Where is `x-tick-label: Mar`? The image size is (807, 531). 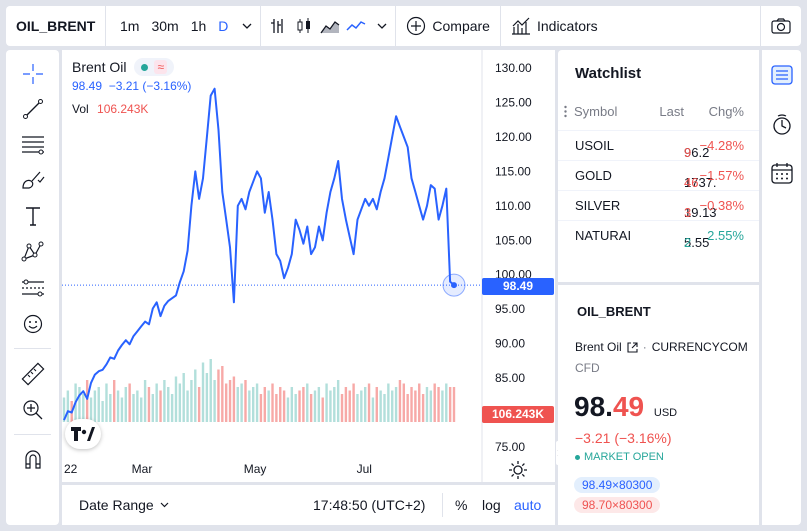 x-tick-label: Mar is located at coordinates (142, 469).